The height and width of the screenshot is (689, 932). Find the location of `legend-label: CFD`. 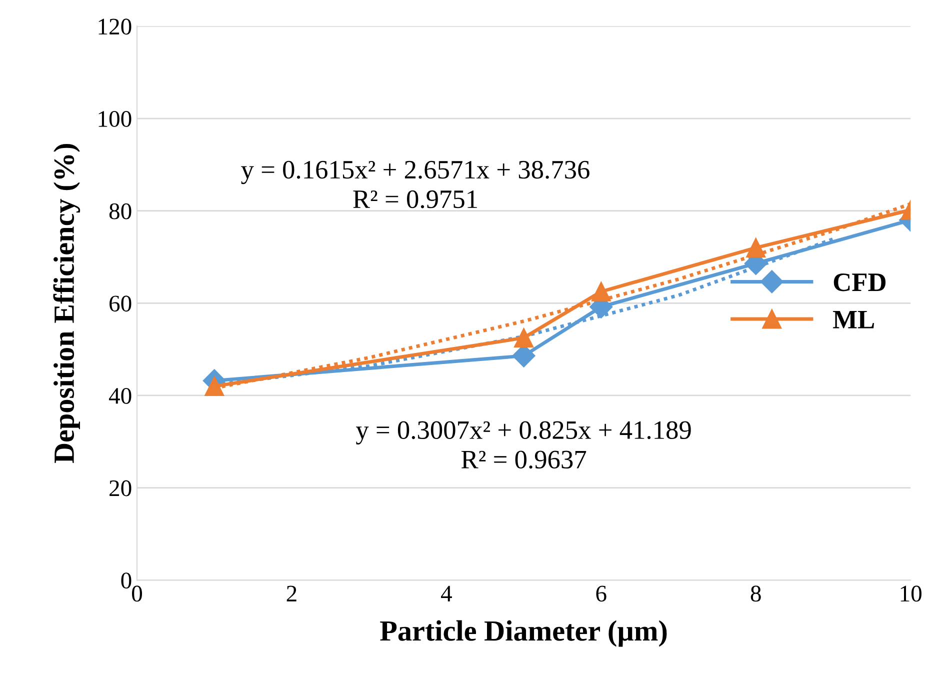

legend-label: CFD is located at coordinates (860, 282).